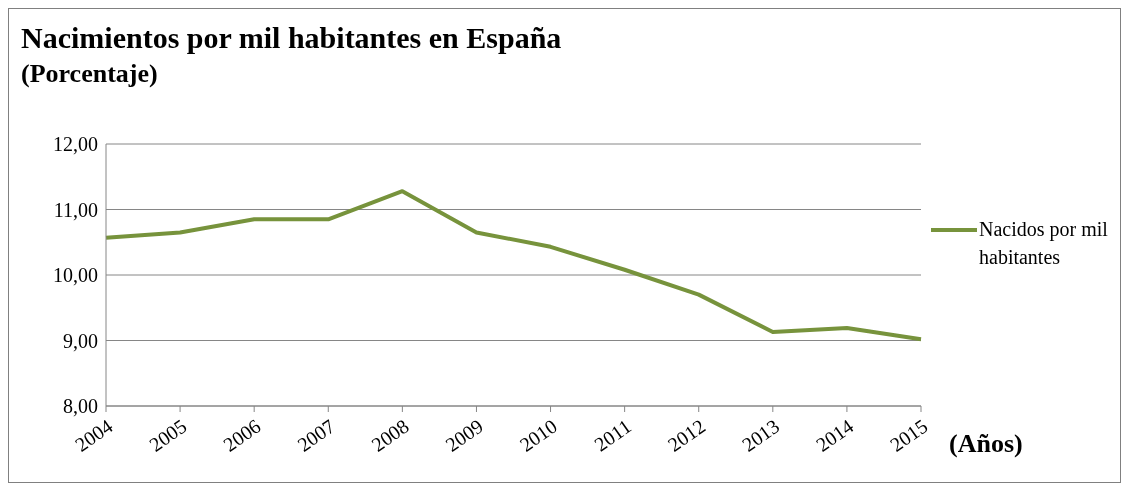 This screenshot has width=1129, height=491. Describe the element at coordinates (390, 435) in the screenshot. I see `x-tick-label: 2008` at that location.